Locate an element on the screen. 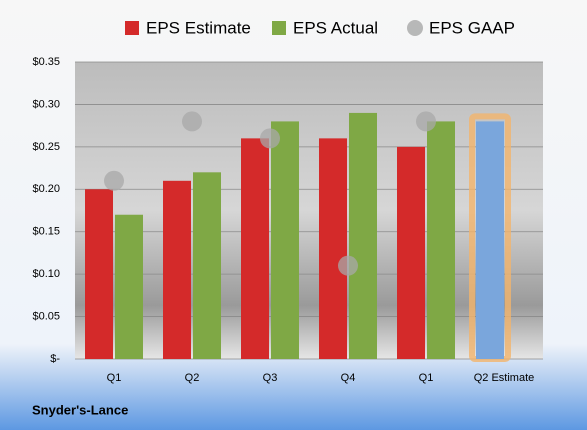 Image resolution: width=587 pixels, height=430 pixels. x-tick-label: Q4 is located at coordinates (348, 378).